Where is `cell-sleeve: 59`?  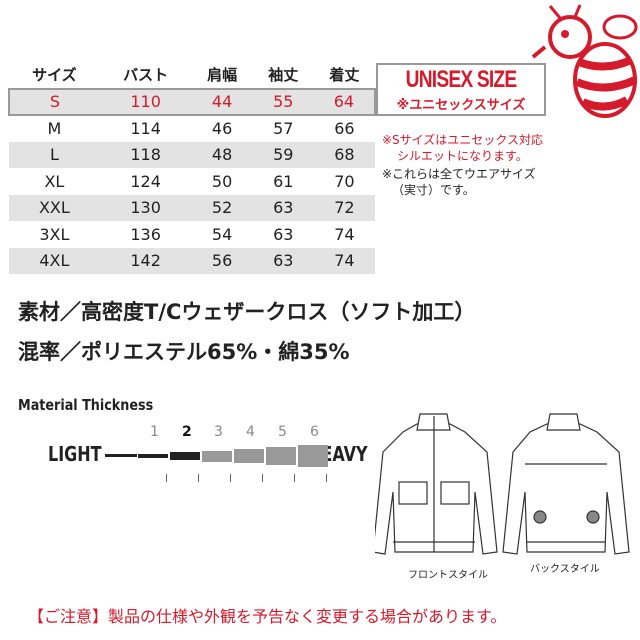
cell-sleeve: 59 is located at coordinates (283, 154).